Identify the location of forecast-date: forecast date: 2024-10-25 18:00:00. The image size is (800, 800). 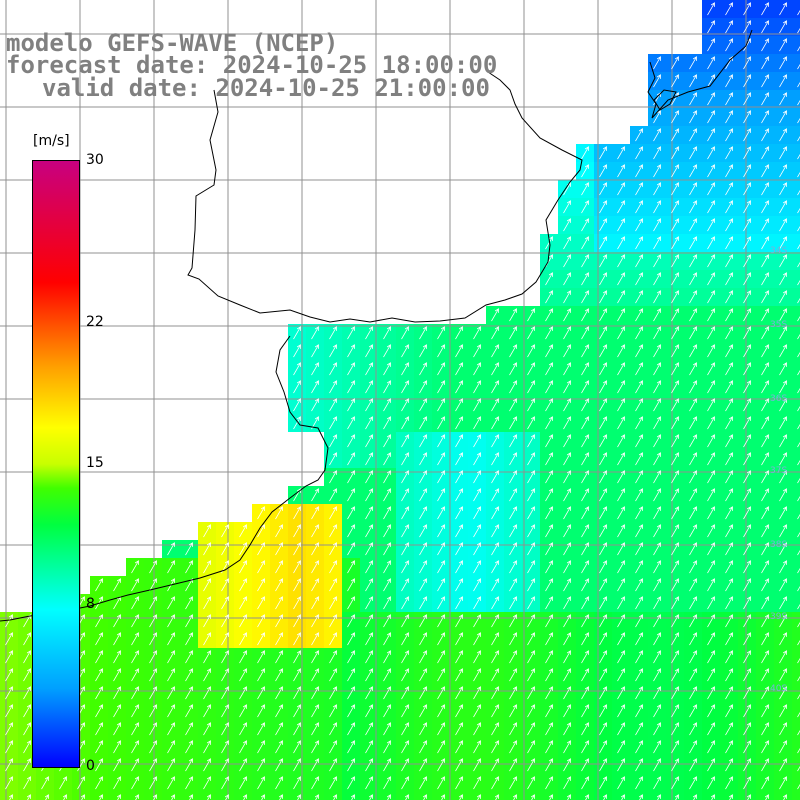
(252, 65).